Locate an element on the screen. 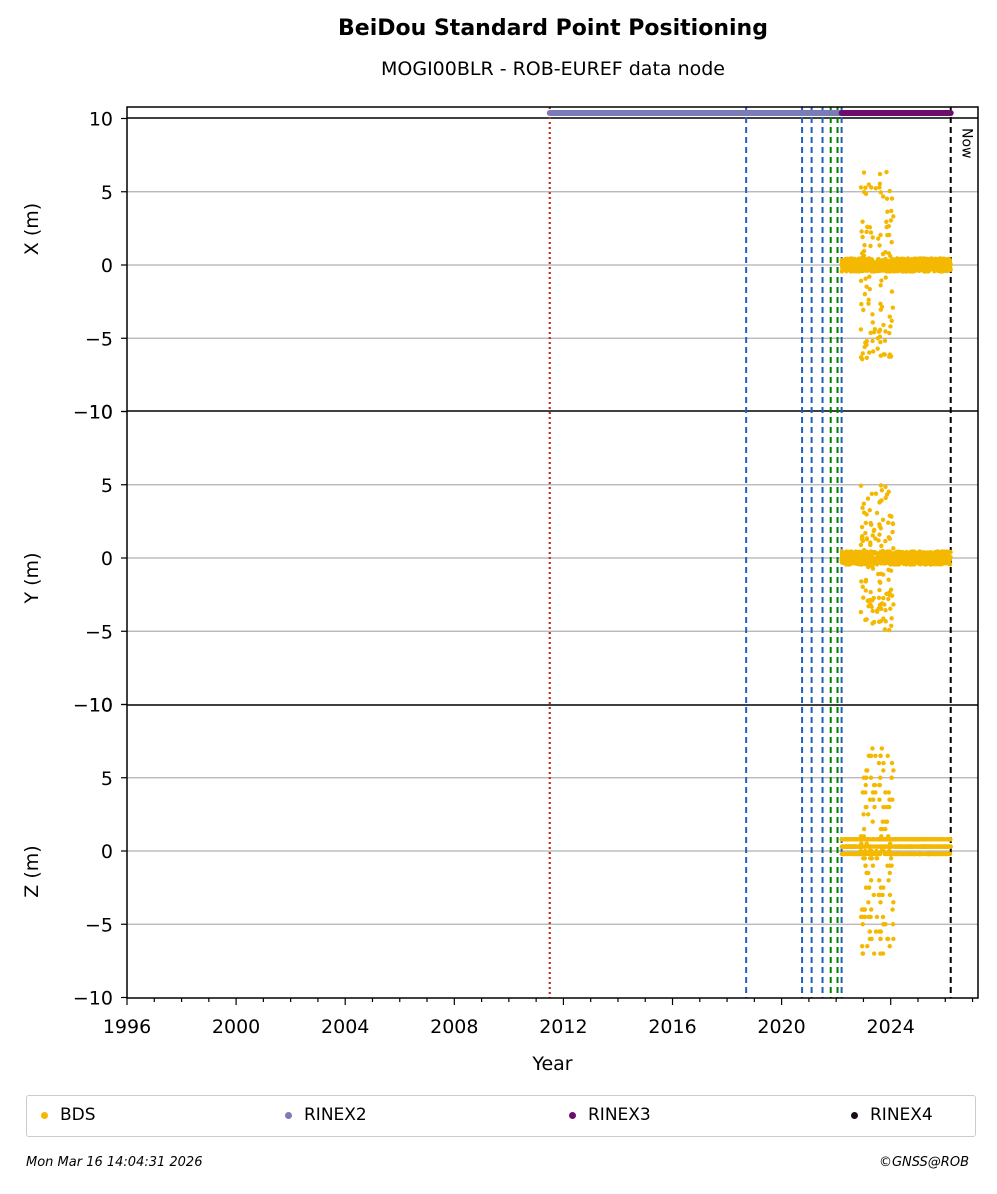 Image resolution: width=997 pixels, height=1194 pixels. legend-marker-bds is located at coordinates (44, 1115).